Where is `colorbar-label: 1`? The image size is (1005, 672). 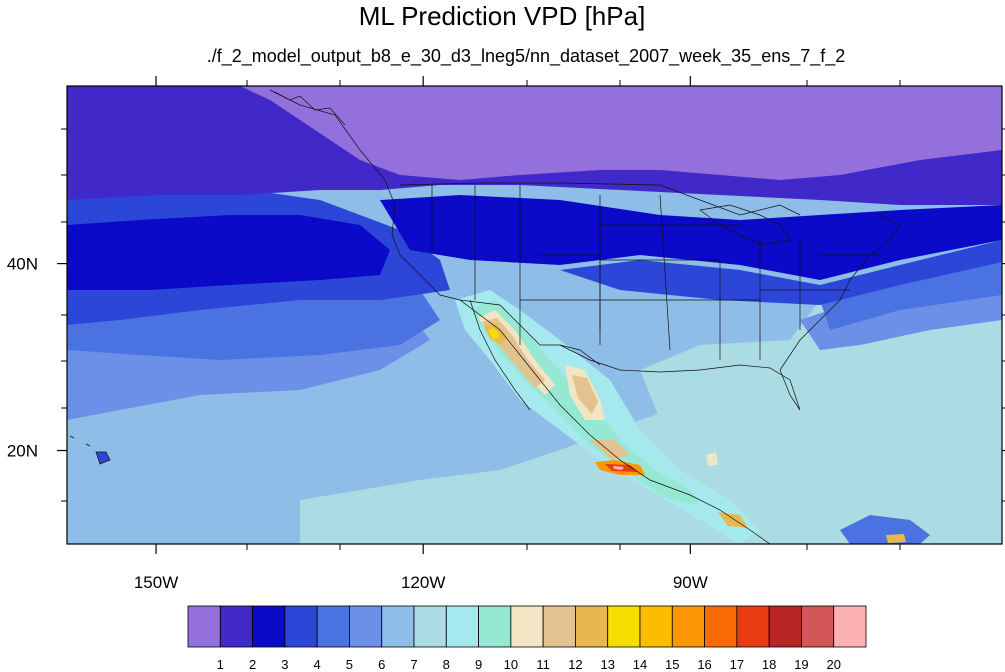 colorbar-label: 1 is located at coordinates (220, 664).